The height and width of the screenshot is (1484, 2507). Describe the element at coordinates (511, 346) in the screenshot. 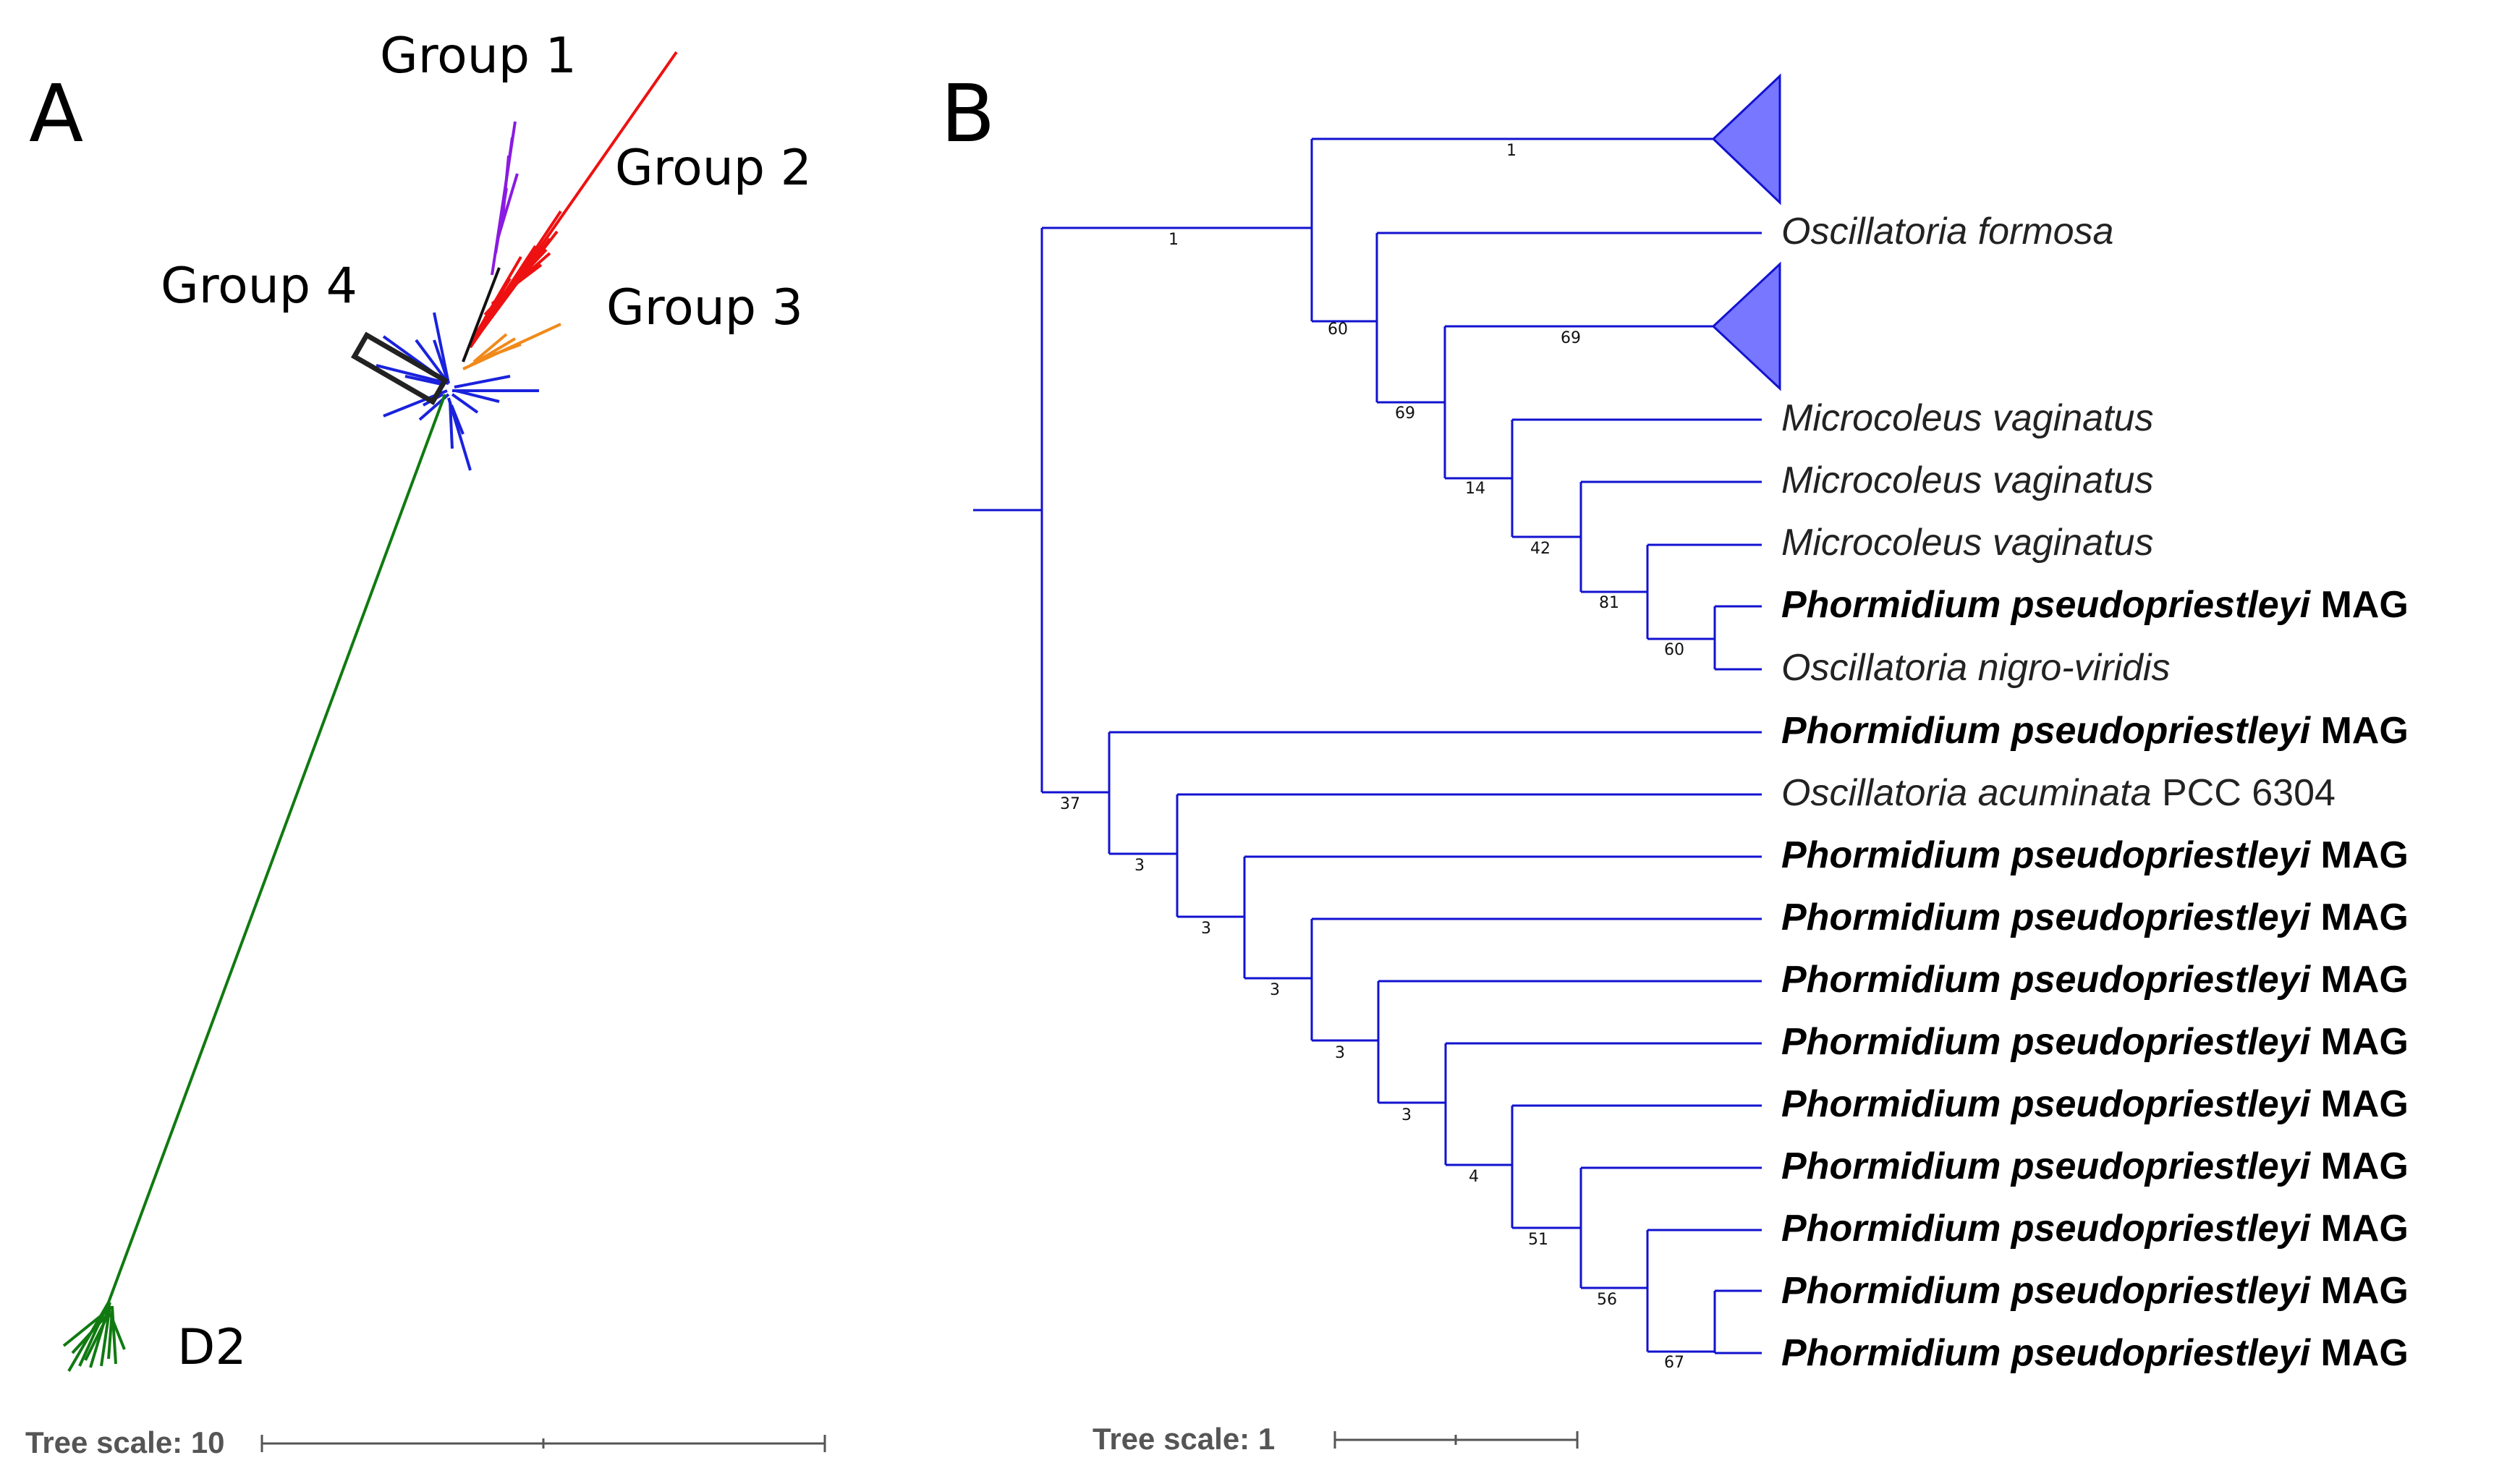

I see `group3-clade` at that location.